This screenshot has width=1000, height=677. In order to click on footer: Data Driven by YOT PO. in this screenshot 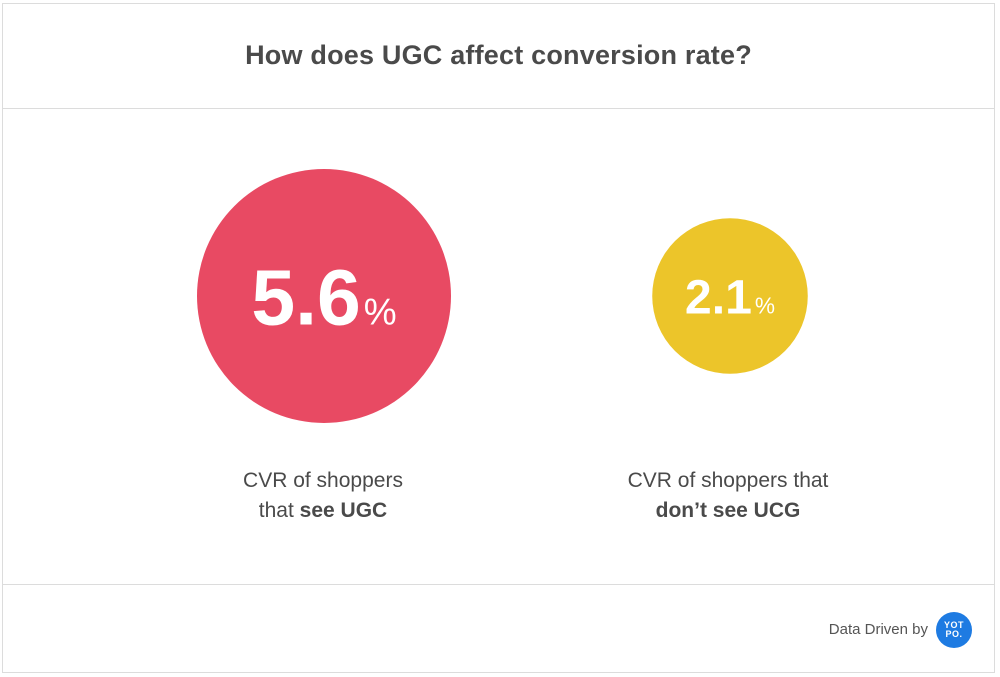, I will do `click(498, 628)`.